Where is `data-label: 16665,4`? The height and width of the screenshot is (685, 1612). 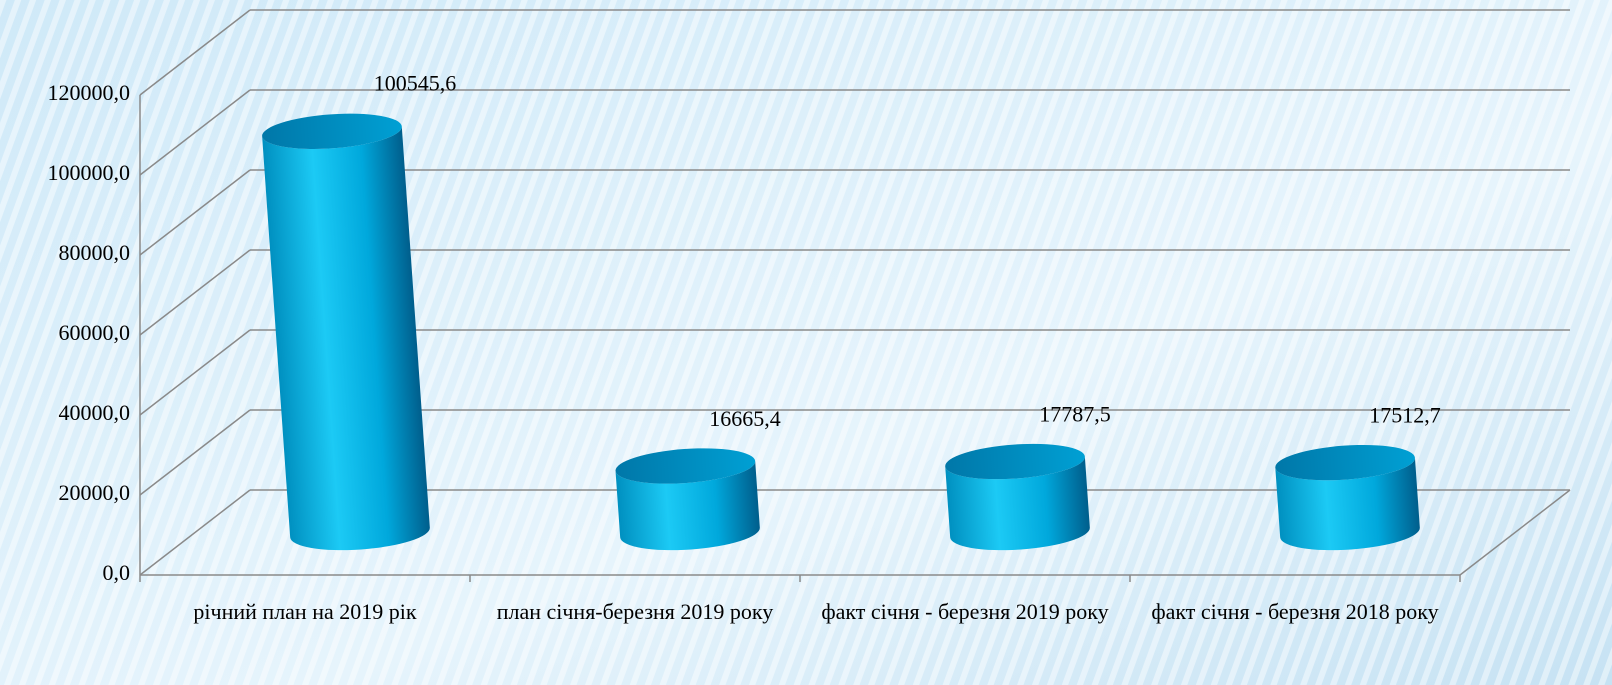
data-label: 16665,4 is located at coordinates (745, 418).